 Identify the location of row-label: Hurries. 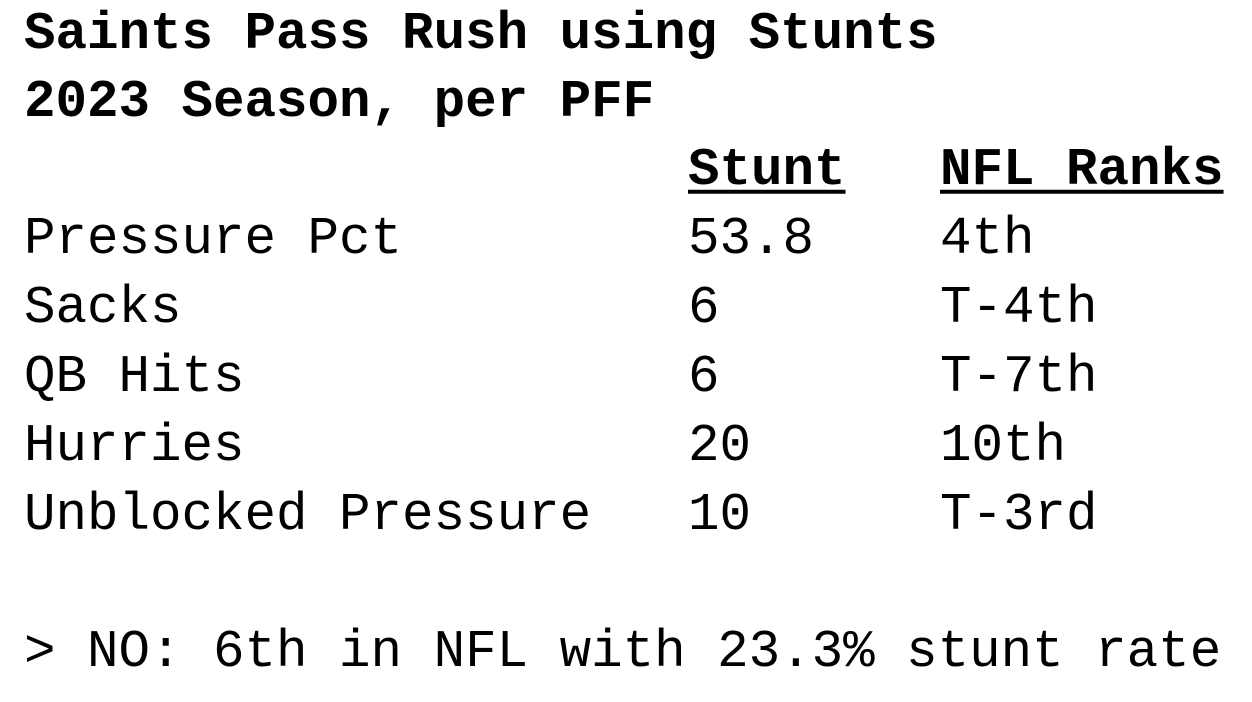
(134, 445).